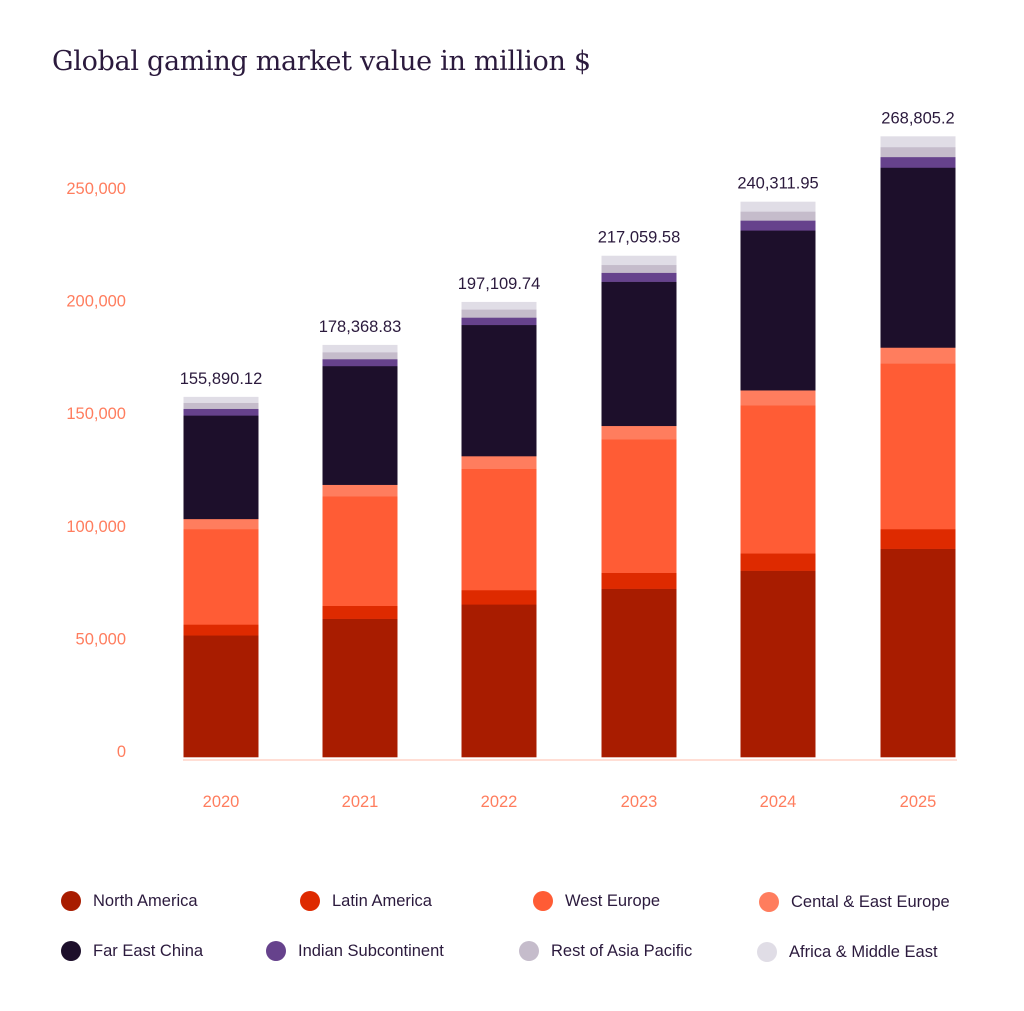 This screenshot has width=1024, height=1011. Describe the element at coordinates (613, 900) in the screenshot. I see `legend-label: West Europe` at that location.